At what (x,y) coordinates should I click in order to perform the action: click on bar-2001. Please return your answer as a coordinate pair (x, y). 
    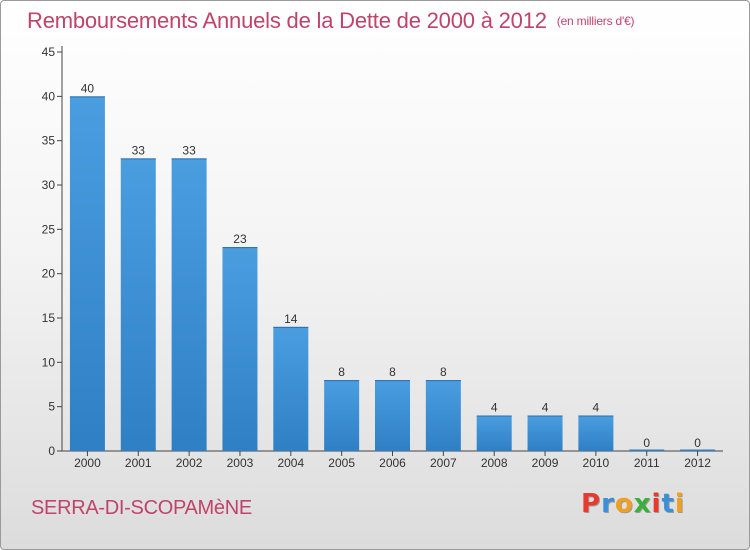
    Looking at the image, I should click on (138, 304).